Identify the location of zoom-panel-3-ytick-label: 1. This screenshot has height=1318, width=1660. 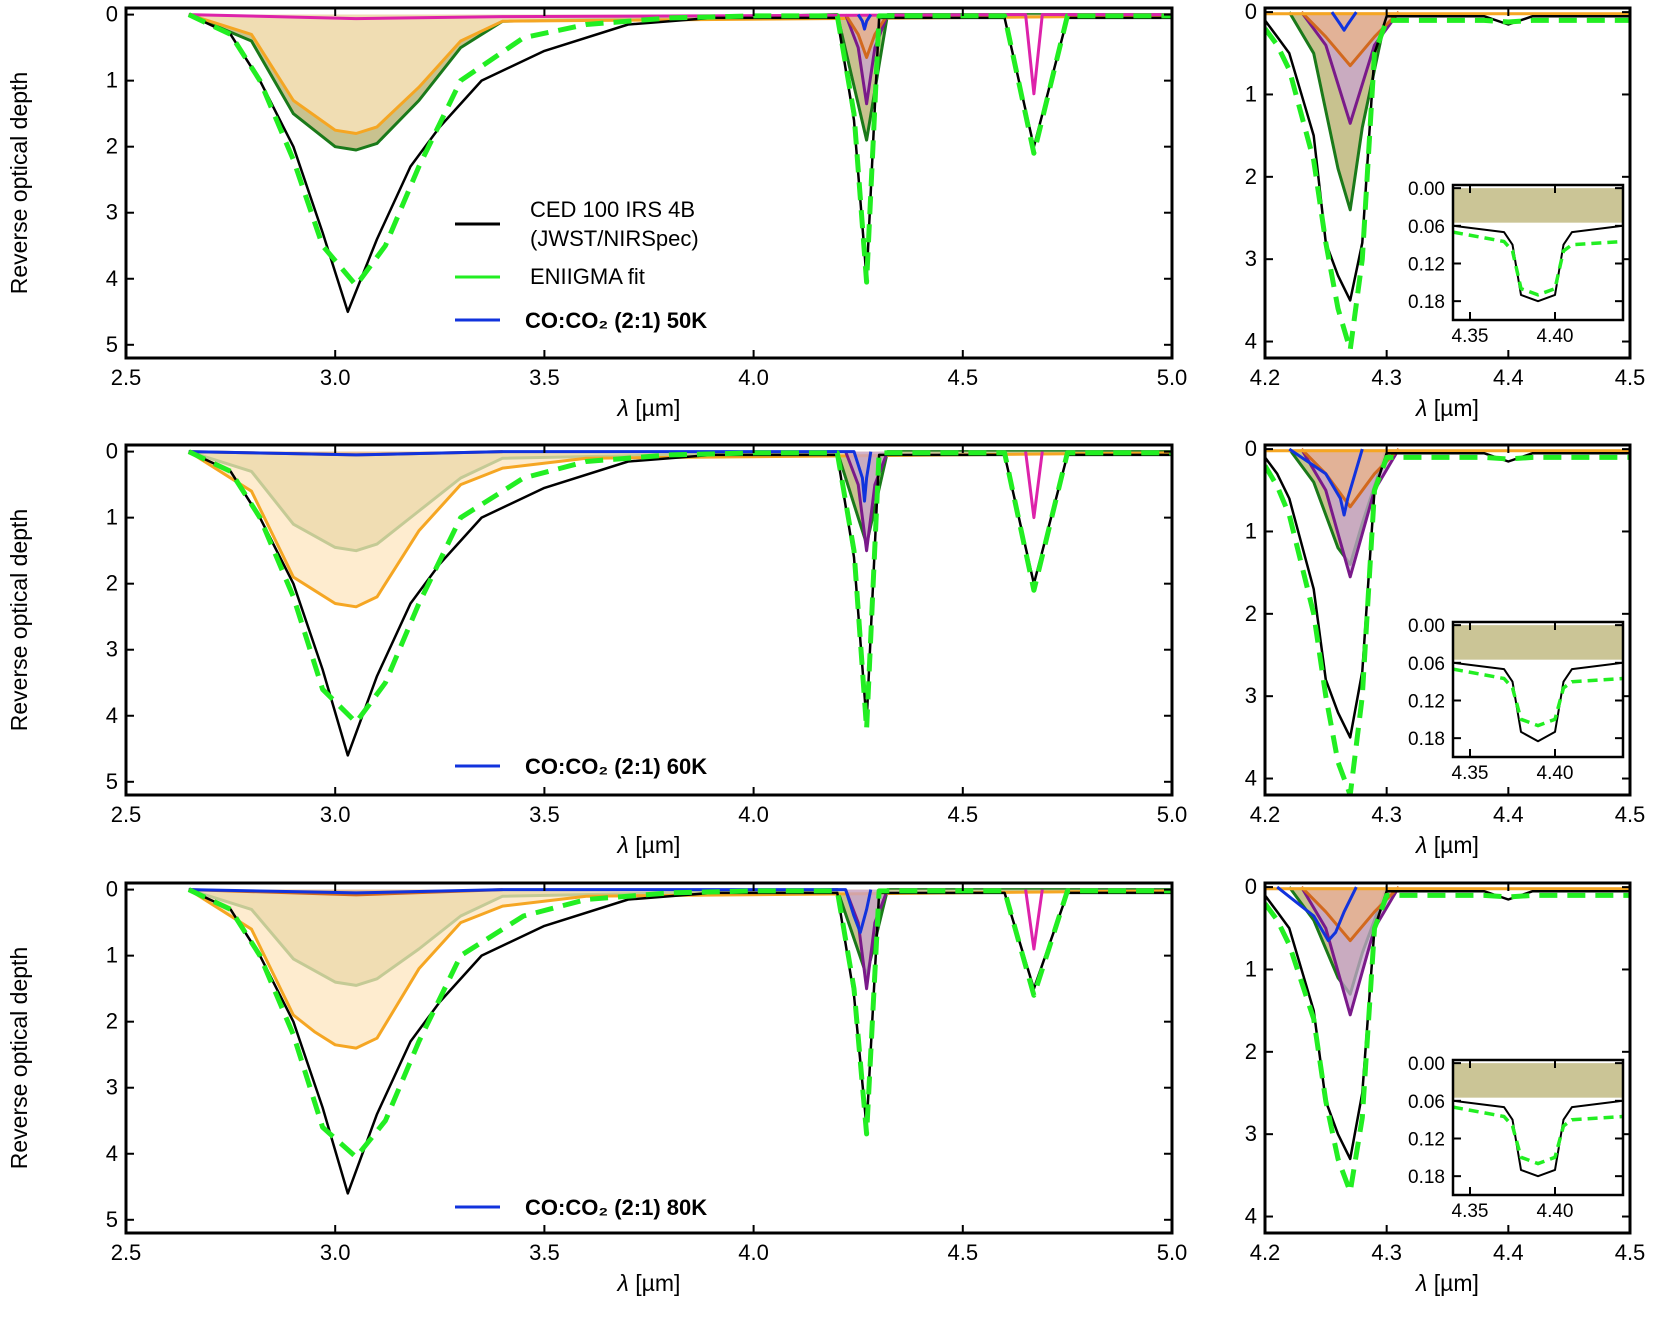
(1251, 968).